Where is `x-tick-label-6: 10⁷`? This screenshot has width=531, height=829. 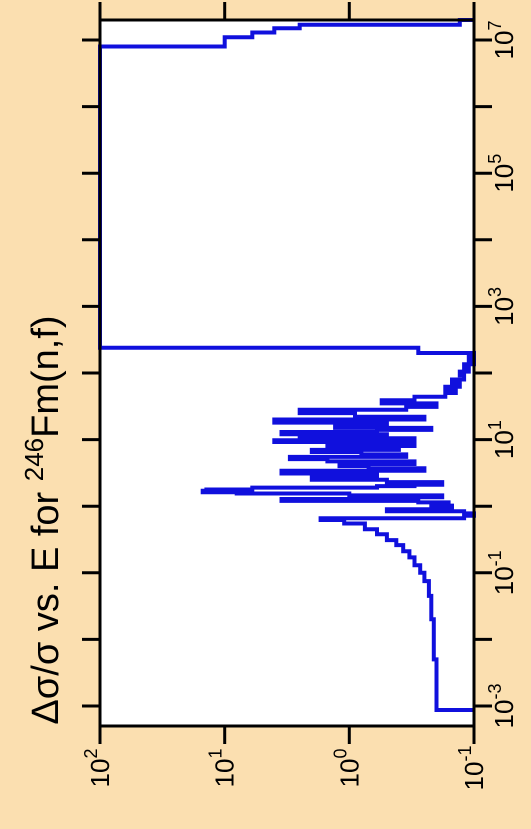 x-tick-label-6: 10⁷ is located at coordinates (502, 40).